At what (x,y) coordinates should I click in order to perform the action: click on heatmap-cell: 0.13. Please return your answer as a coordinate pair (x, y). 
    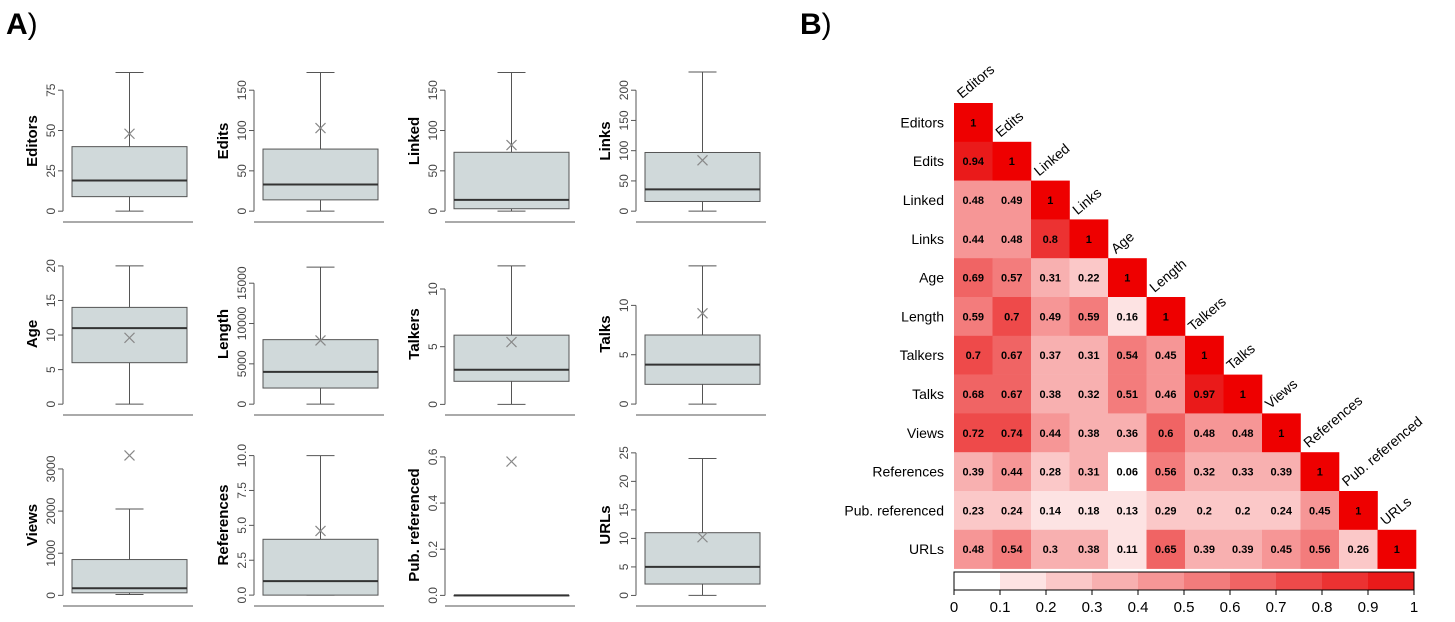
    Looking at the image, I should click on (1127, 511).